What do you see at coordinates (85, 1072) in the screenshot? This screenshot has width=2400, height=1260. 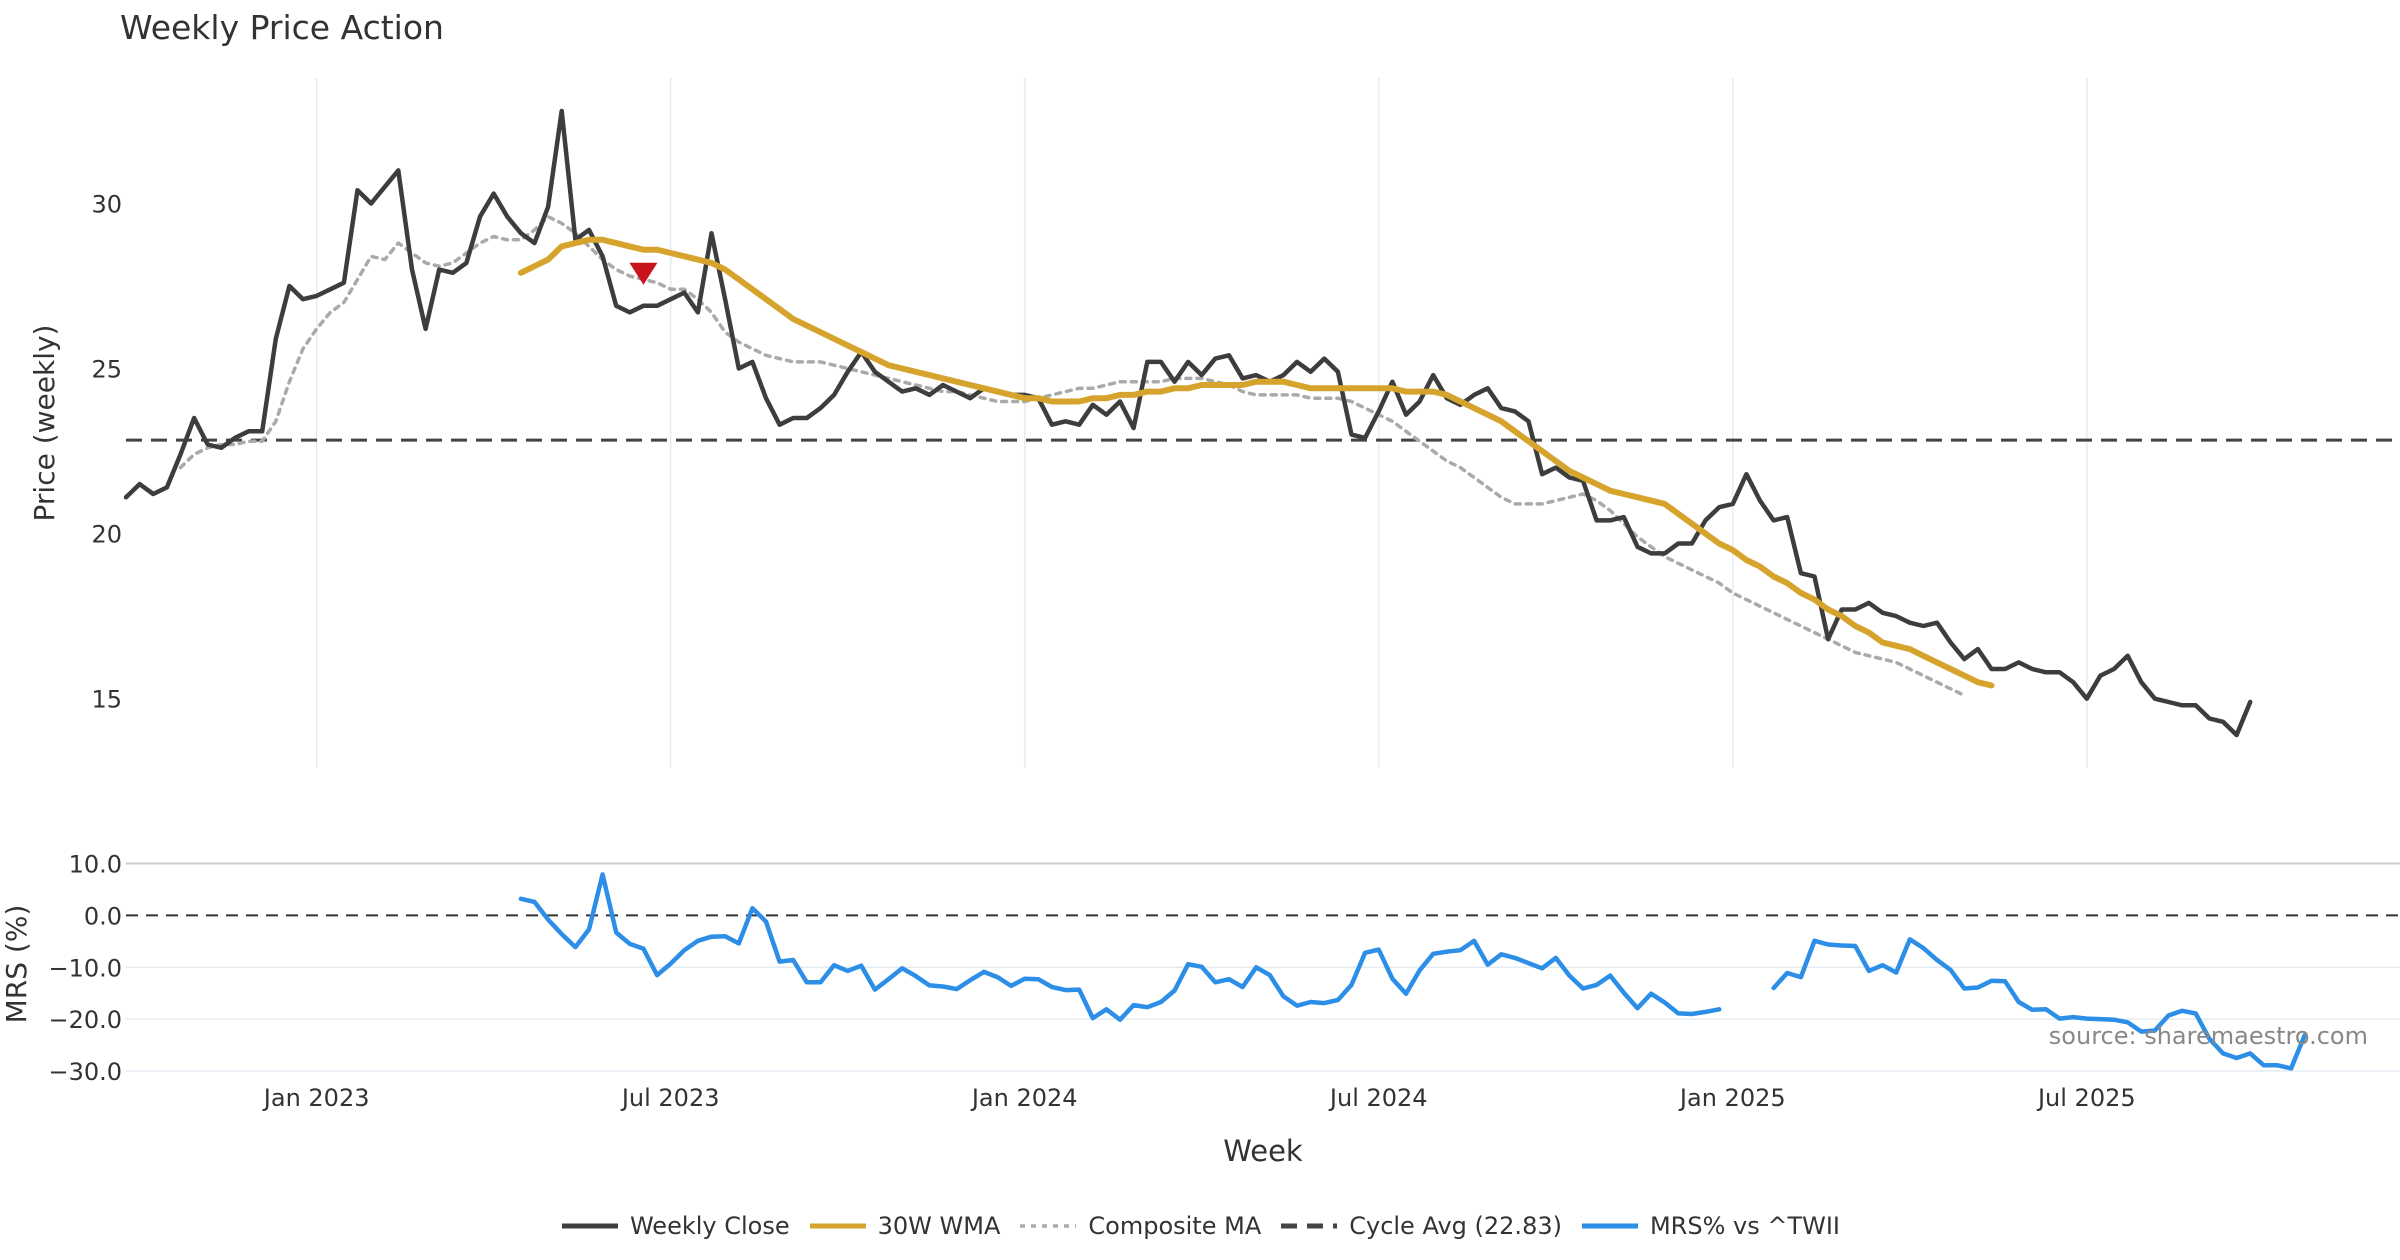 I see `mrs-y-tick-label: −30.0` at bounding box center [85, 1072].